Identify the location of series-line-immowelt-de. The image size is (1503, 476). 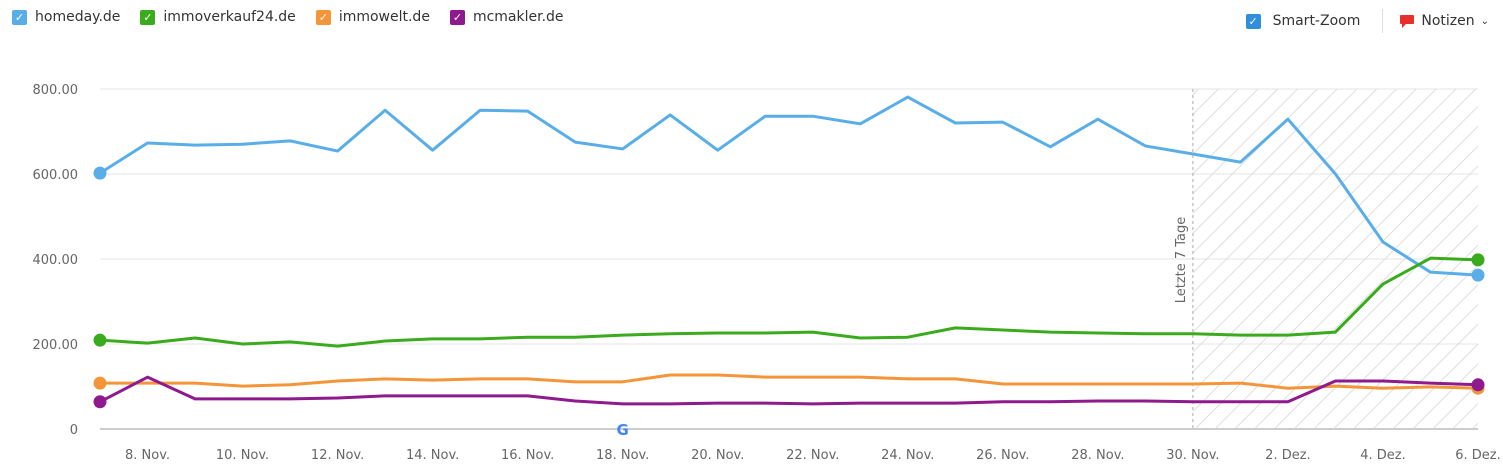
(789, 381).